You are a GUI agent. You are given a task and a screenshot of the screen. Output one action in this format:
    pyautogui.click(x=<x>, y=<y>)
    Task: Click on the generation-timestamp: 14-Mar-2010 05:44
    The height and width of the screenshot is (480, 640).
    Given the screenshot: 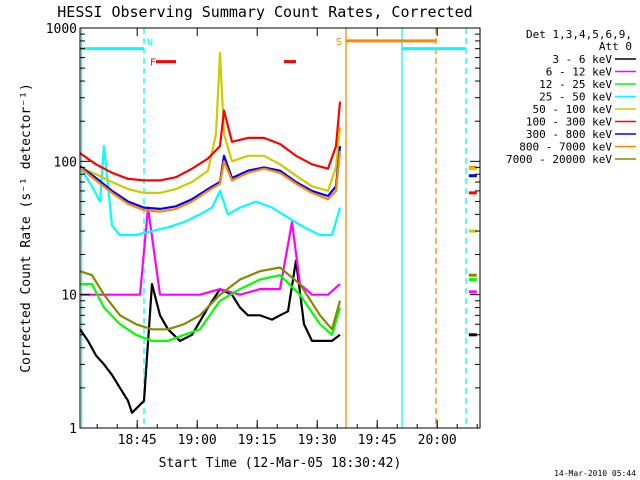 What is the action you would take?
    pyautogui.click(x=595, y=473)
    